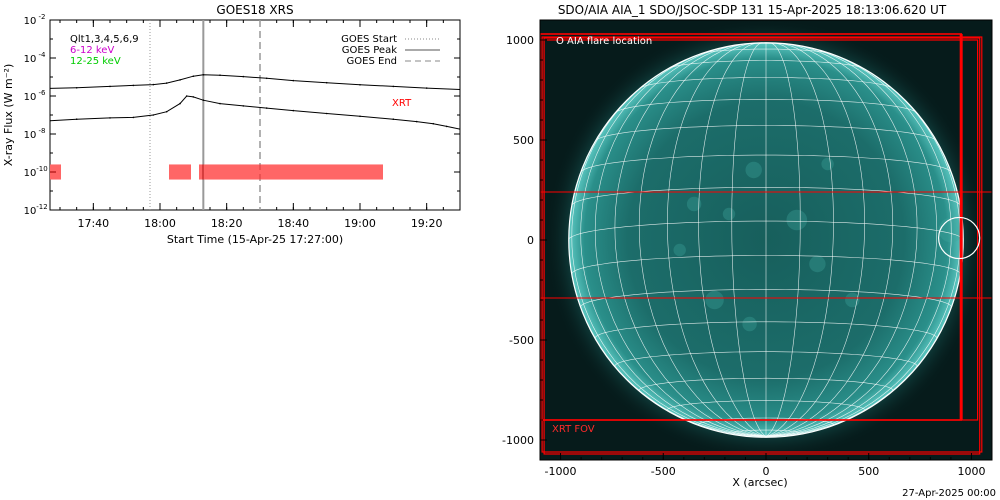  What do you see at coordinates (95, 61) in the screenshot?
I see `legend-12-25-kev: 12-25 keV` at bounding box center [95, 61].